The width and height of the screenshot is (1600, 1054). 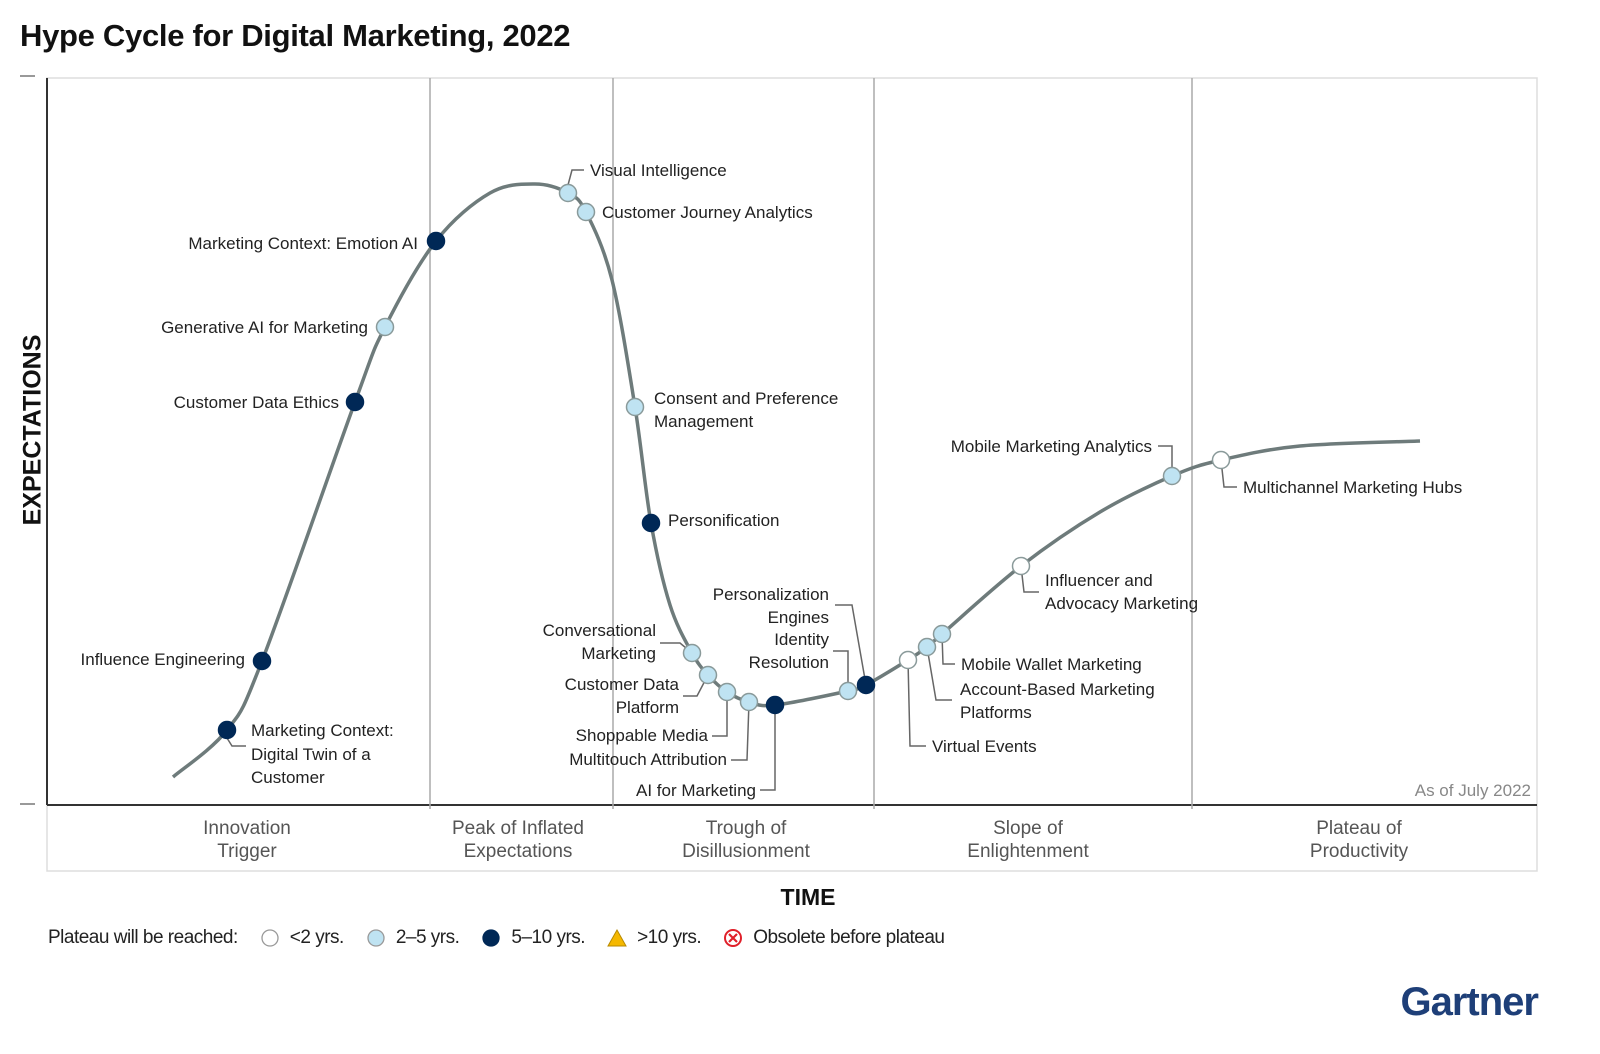 What do you see at coordinates (295, 35) in the screenshot?
I see `page-title: Hype Cycle for Digital Marketing, 2022` at bounding box center [295, 35].